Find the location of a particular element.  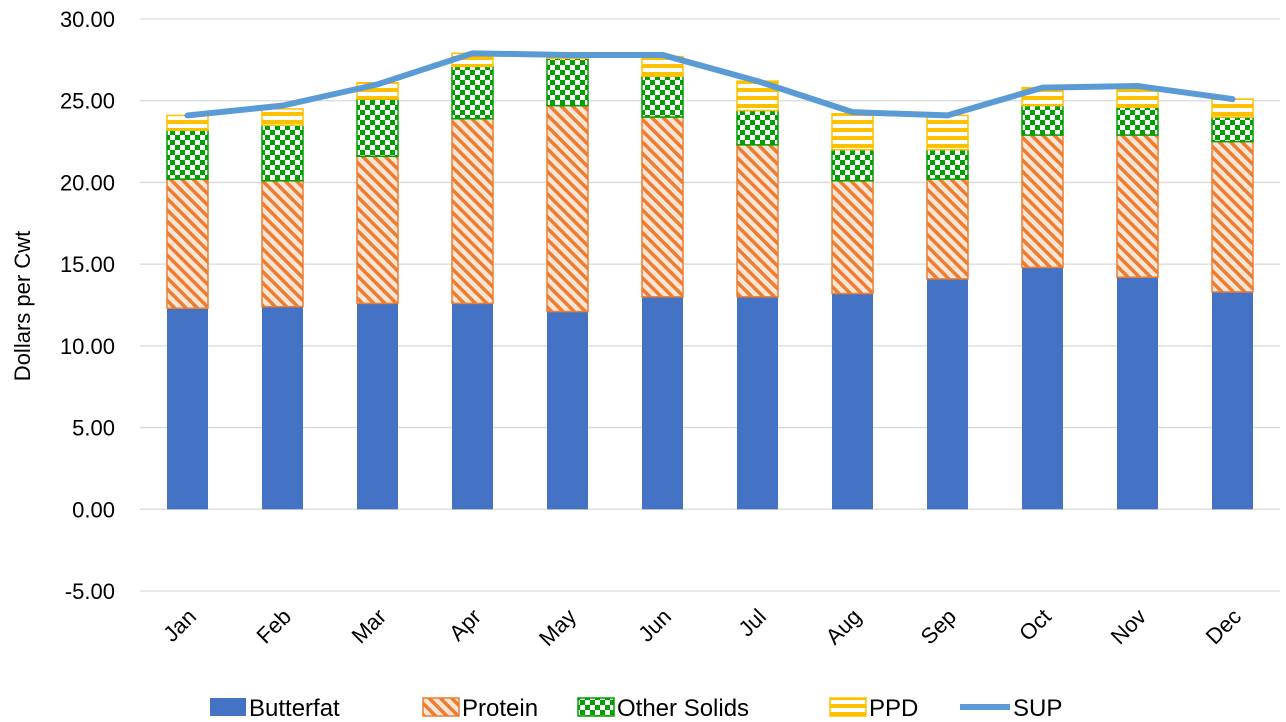

sup-line is located at coordinates (710, 84).